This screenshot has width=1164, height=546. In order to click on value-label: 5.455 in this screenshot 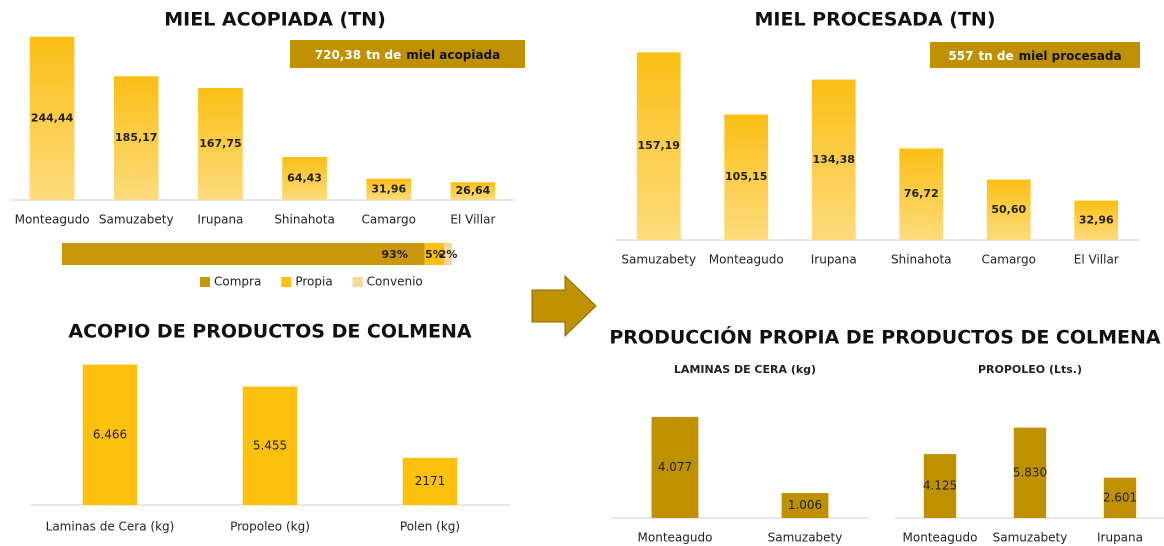, I will do `click(270, 445)`.